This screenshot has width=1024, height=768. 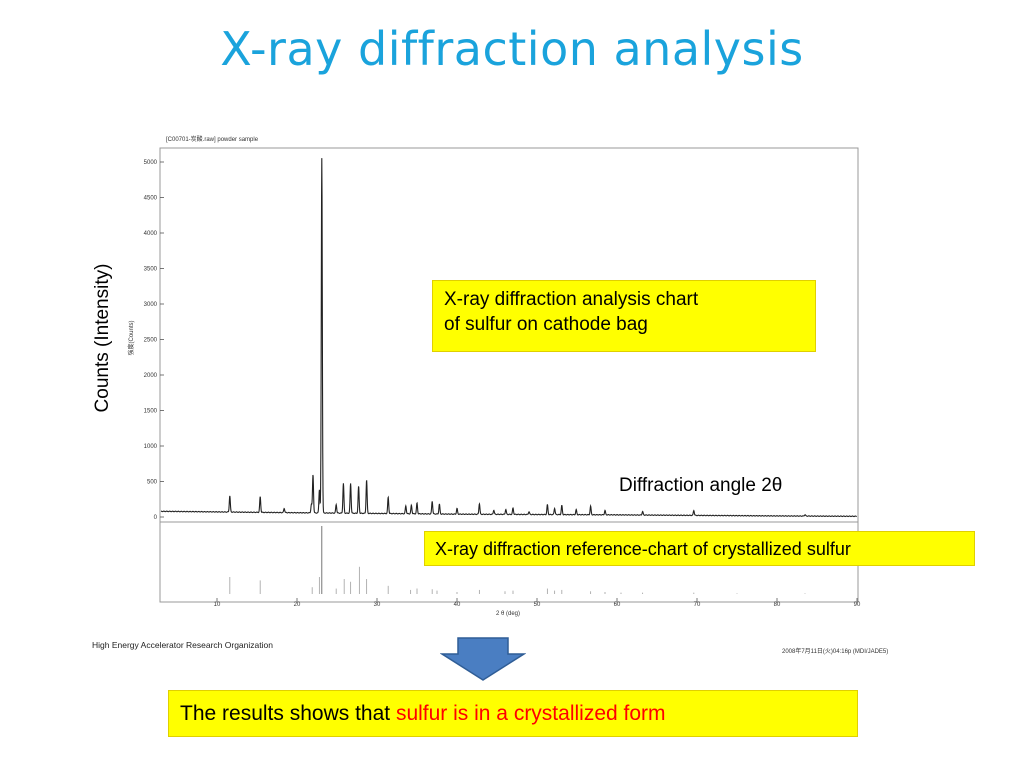 I want to click on y-tick-label: 5000, so click(x=151, y=163).